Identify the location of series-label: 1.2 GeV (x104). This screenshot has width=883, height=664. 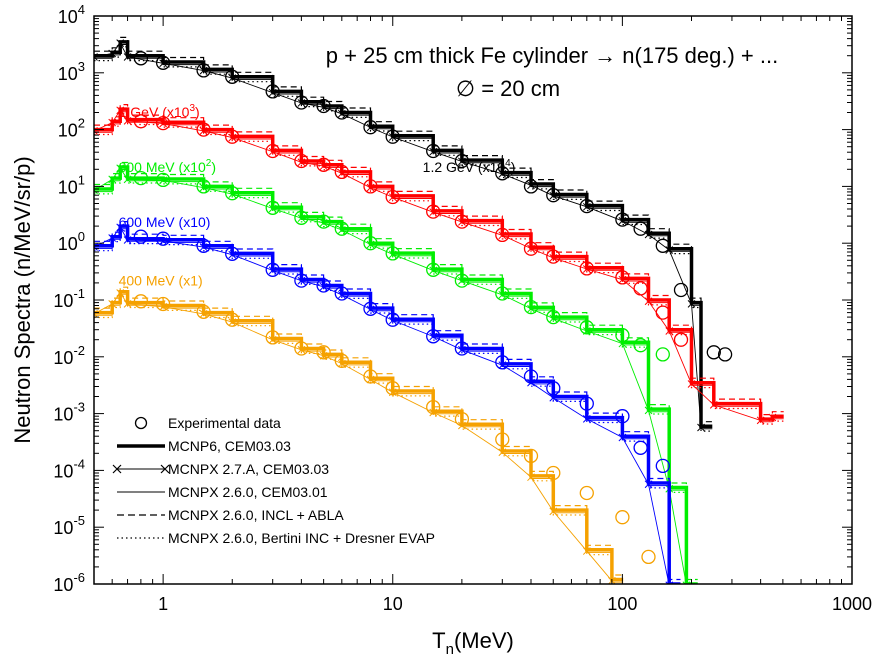
(469, 166).